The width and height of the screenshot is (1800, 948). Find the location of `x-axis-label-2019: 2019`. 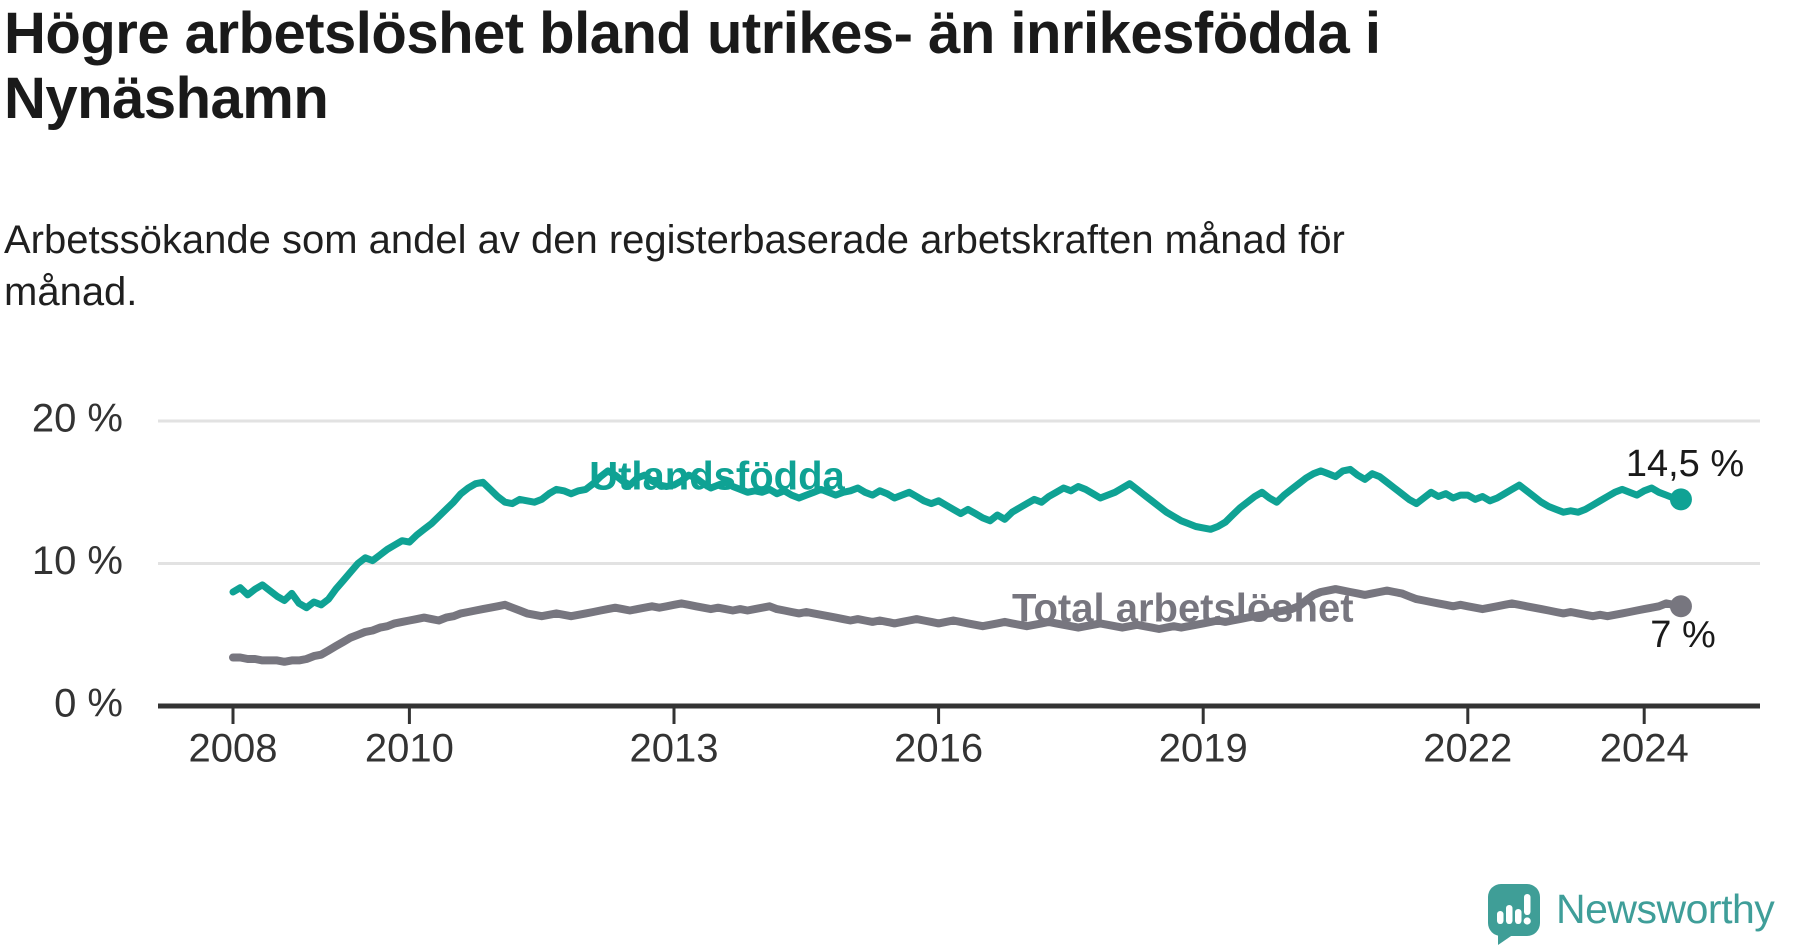

x-axis-label-2019: 2019 is located at coordinates (1203, 749).